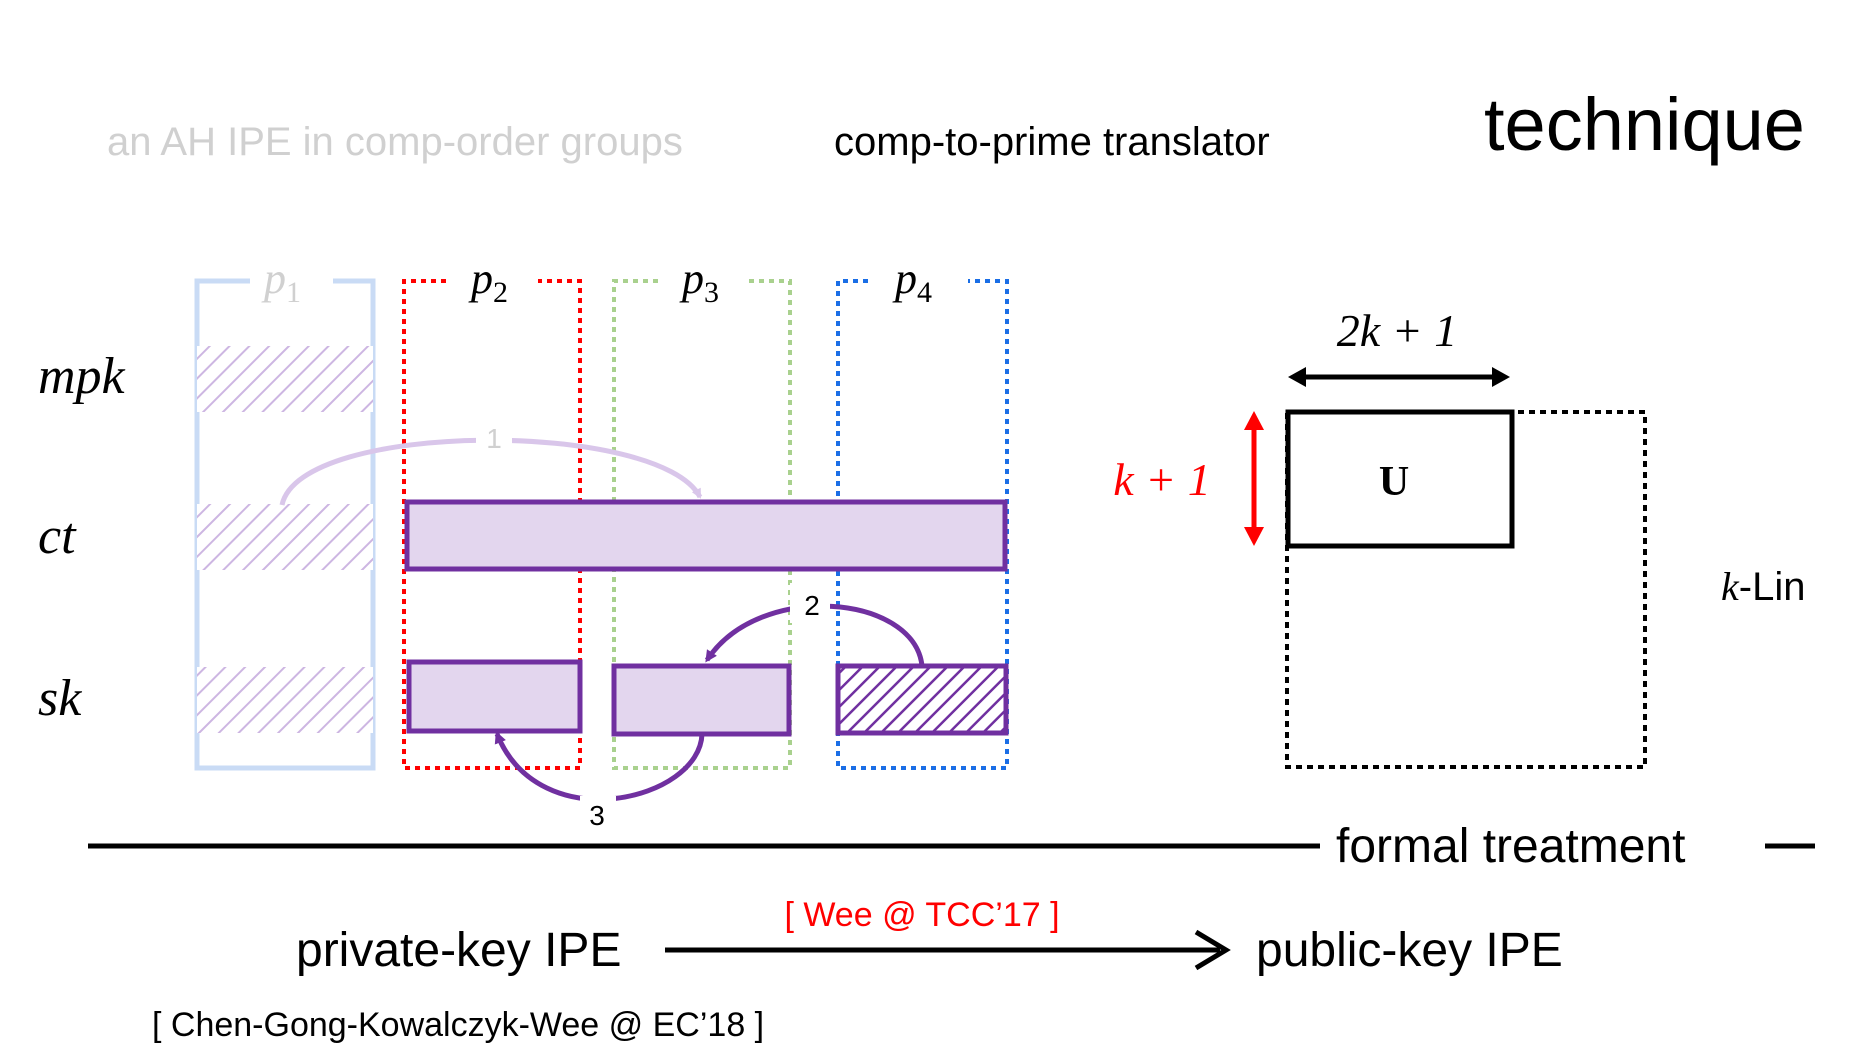 This screenshot has width=1854, height=1048. I want to click on column-p2-label: p2, so click(488, 281).